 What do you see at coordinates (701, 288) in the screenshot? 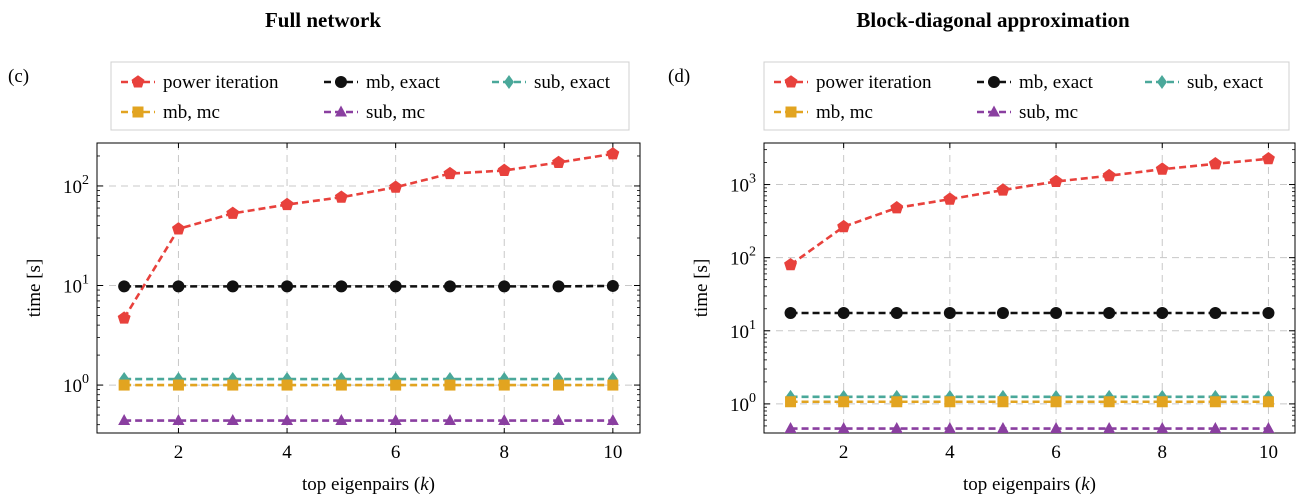
I see `y-axis-label: time [s]` at bounding box center [701, 288].